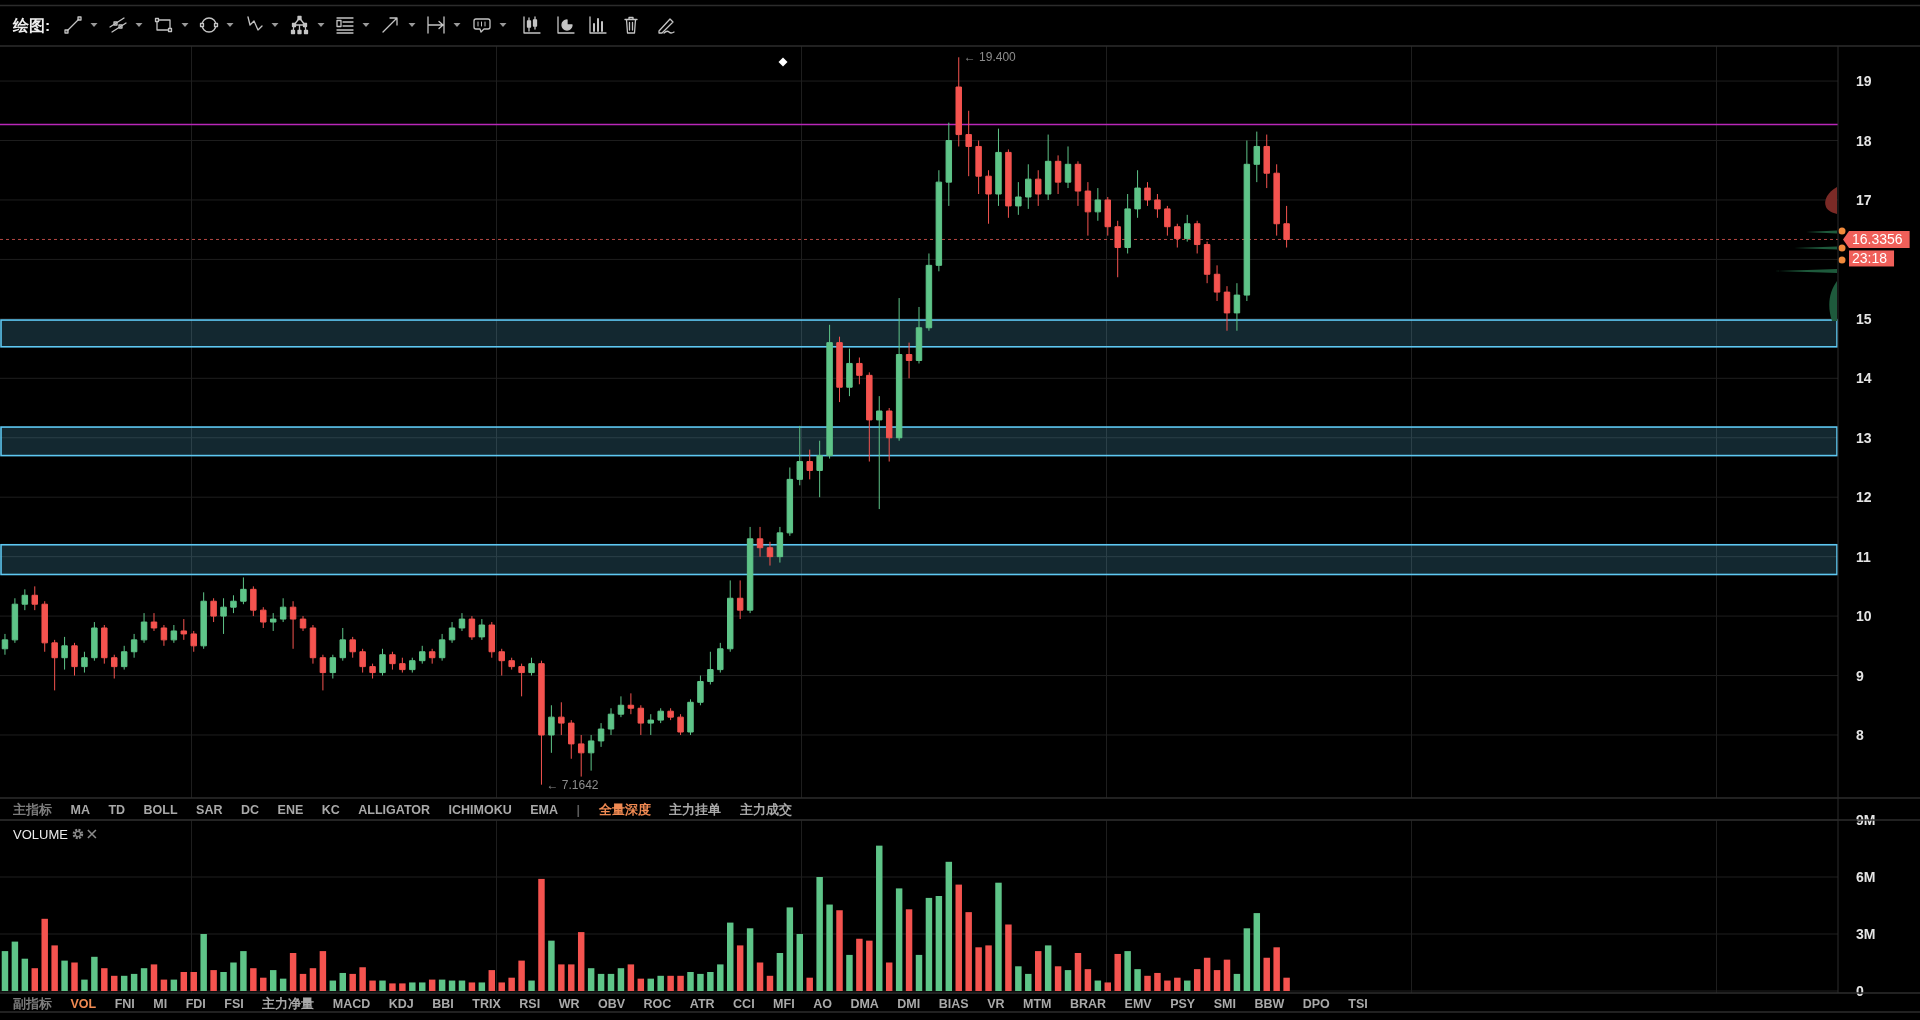 The image size is (1920, 1020). Describe the element at coordinates (765, 809) in the screenshot. I see `text: 主力成交` at that location.